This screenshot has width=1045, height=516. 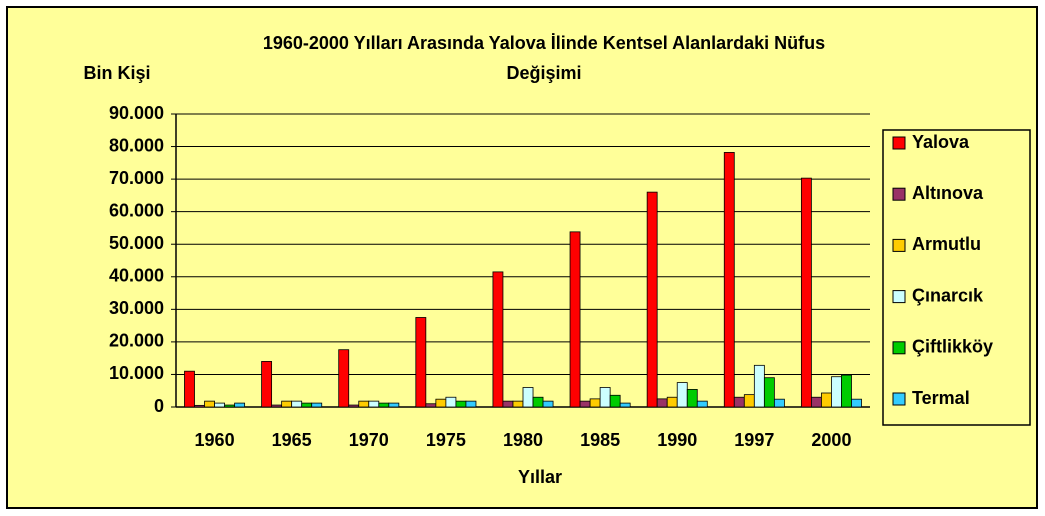 What do you see at coordinates (136, 210) in the screenshot?
I see `y-tick-label: 60.000` at bounding box center [136, 210].